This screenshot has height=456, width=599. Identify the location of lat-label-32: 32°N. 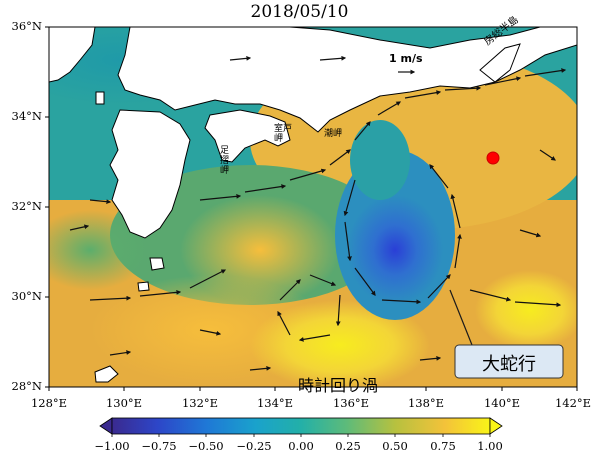
(26, 206).